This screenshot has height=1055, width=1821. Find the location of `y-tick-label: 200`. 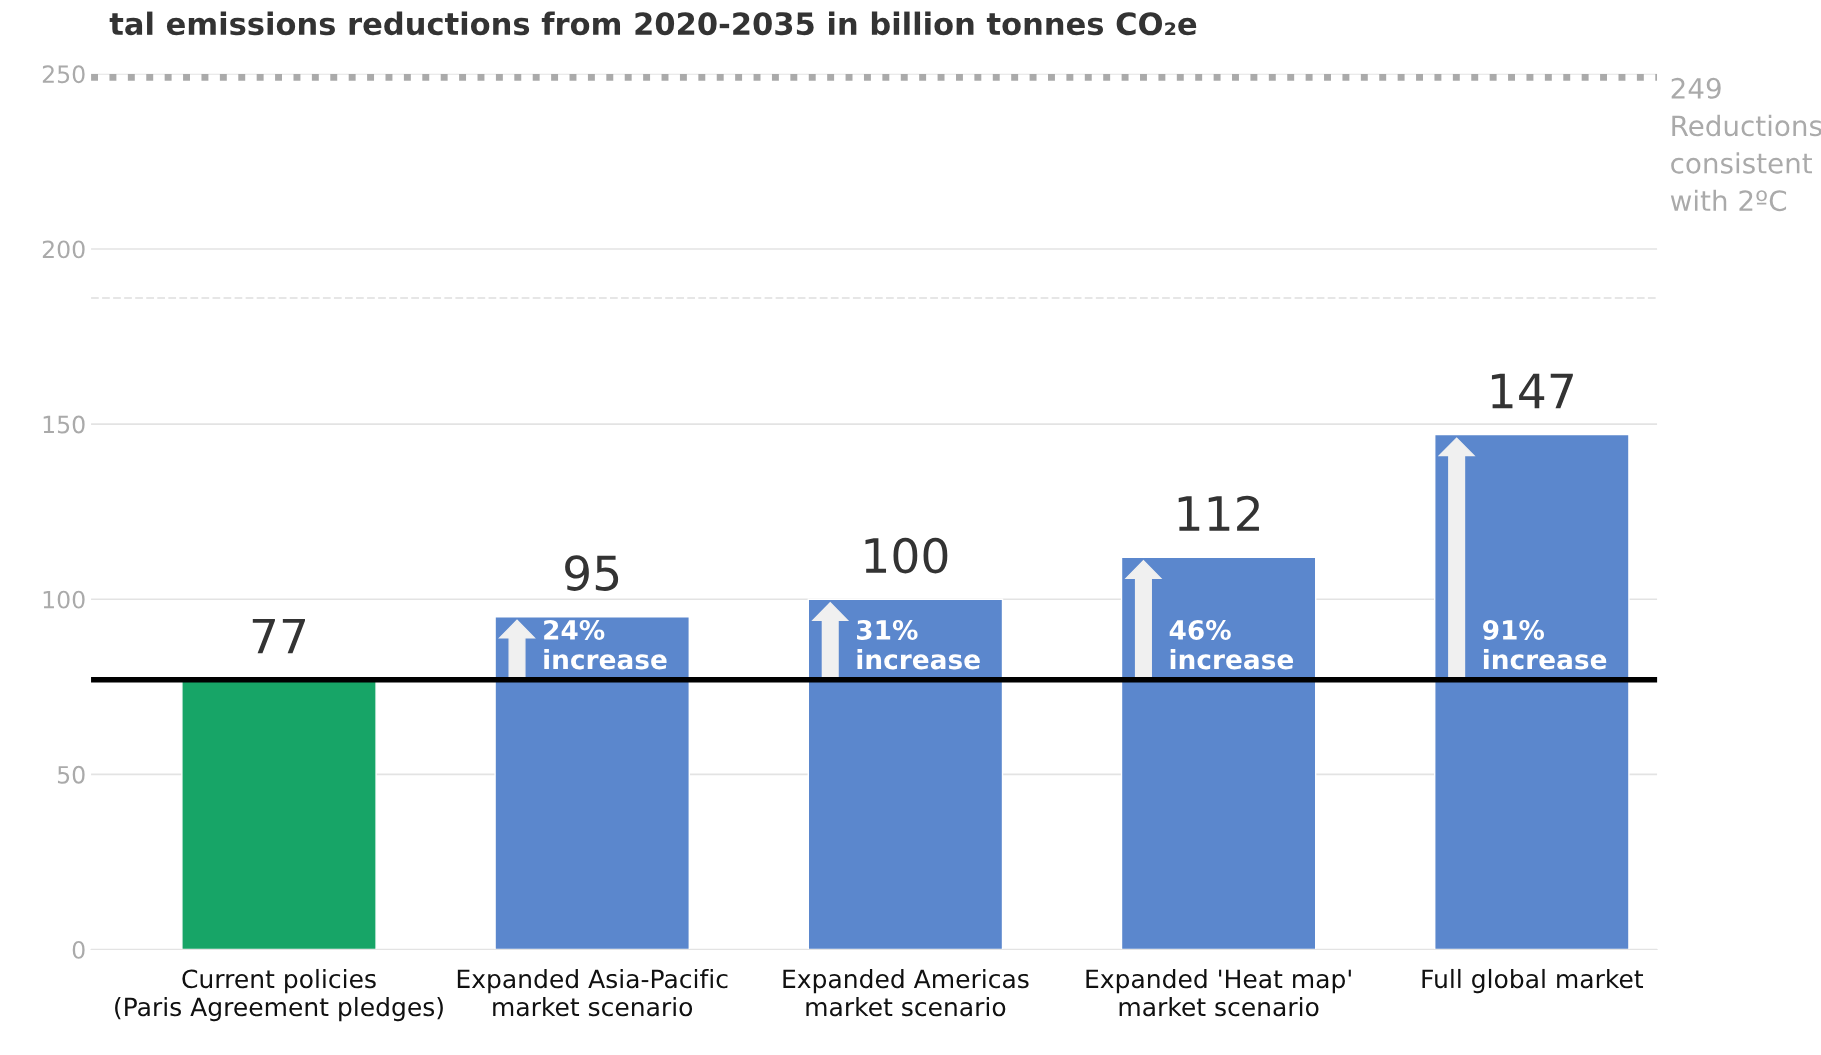

y-tick-label: 200 is located at coordinates (63, 249).